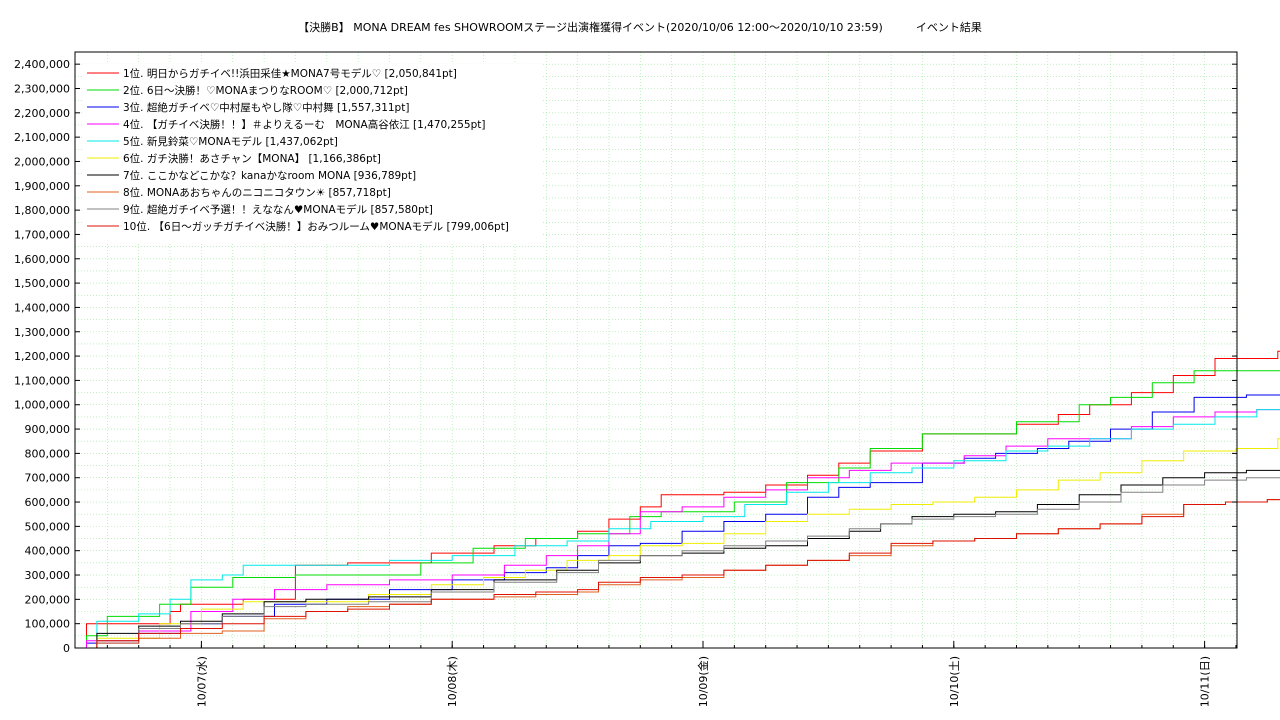  I want to click on y-tick-label: 300,000, so click(48, 575).